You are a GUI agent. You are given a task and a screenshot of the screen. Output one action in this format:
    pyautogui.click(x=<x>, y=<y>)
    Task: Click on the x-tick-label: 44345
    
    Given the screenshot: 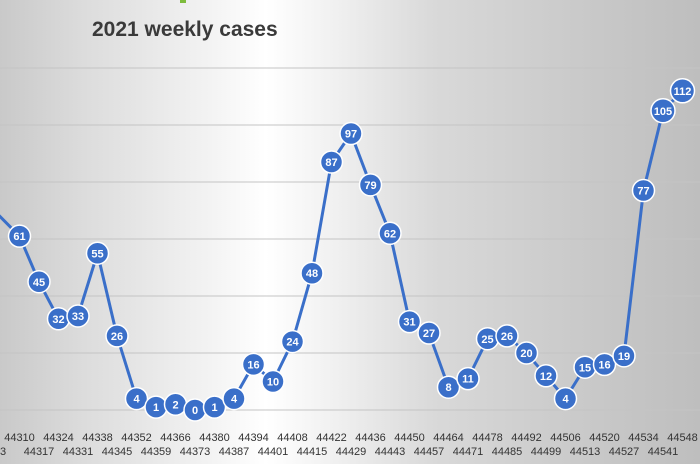 What is the action you would take?
    pyautogui.click(x=117, y=452)
    